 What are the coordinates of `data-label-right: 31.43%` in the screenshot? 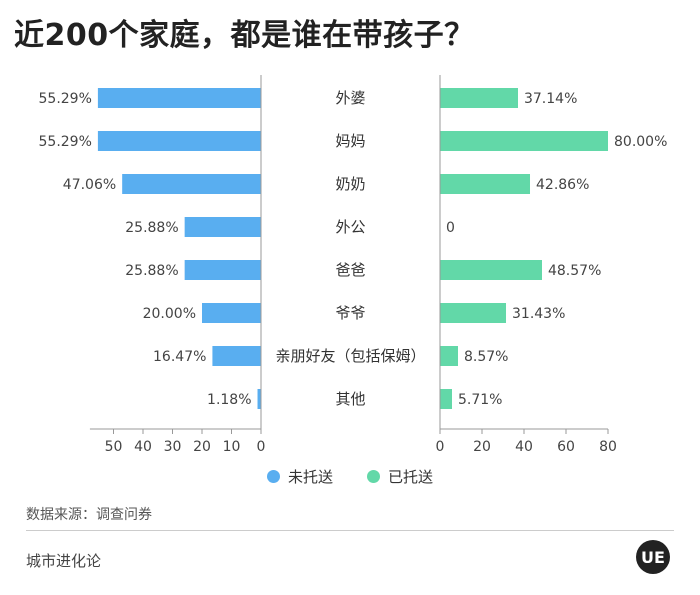 It's located at (538, 314).